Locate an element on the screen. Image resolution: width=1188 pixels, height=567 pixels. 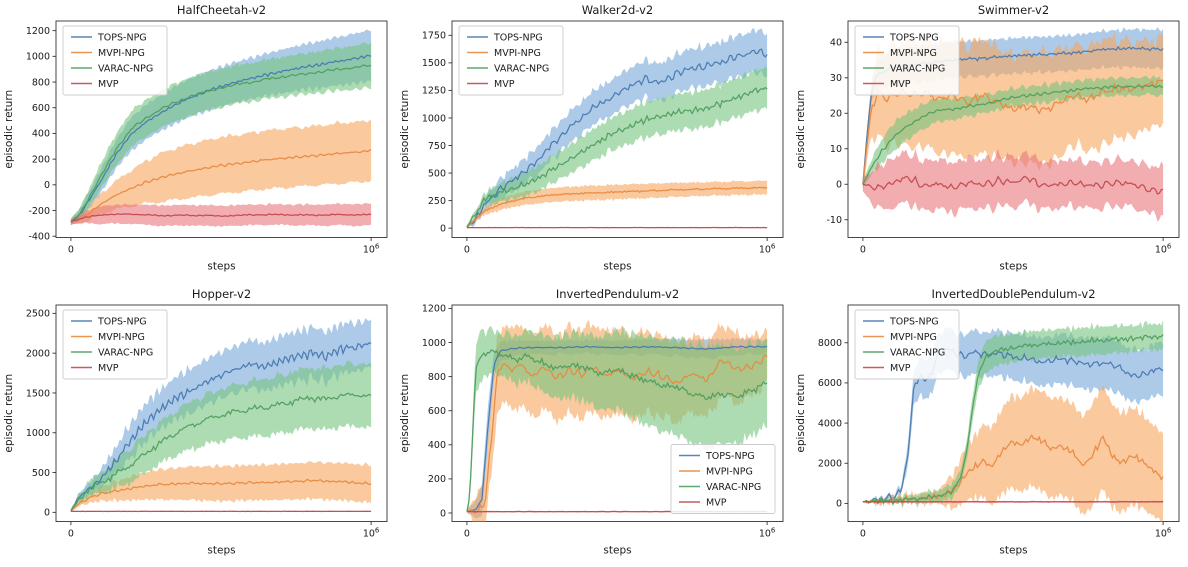
plot-title: Walker2d-v2 is located at coordinates (618, 10).